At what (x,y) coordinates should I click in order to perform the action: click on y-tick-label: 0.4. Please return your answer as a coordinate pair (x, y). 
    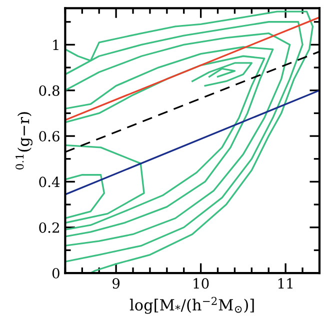
    Looking at the image, I should click on (49, 182).